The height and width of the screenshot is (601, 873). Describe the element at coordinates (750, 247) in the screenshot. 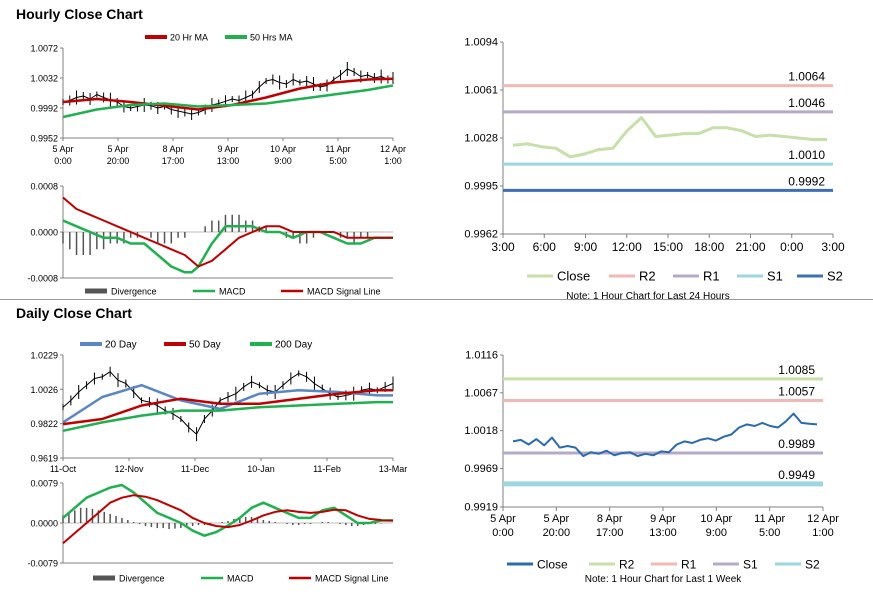

I see `hourly-levels-x-tick-label: 21:00` at that location.